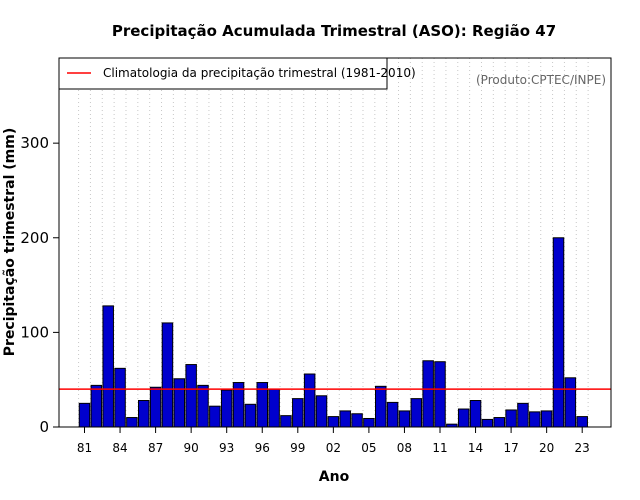 This screenshot has width=640, height=500. What do you see at coordinates (108, 366) in the screenshot?
I see `bar-1983` at bounding box center [108, 366].